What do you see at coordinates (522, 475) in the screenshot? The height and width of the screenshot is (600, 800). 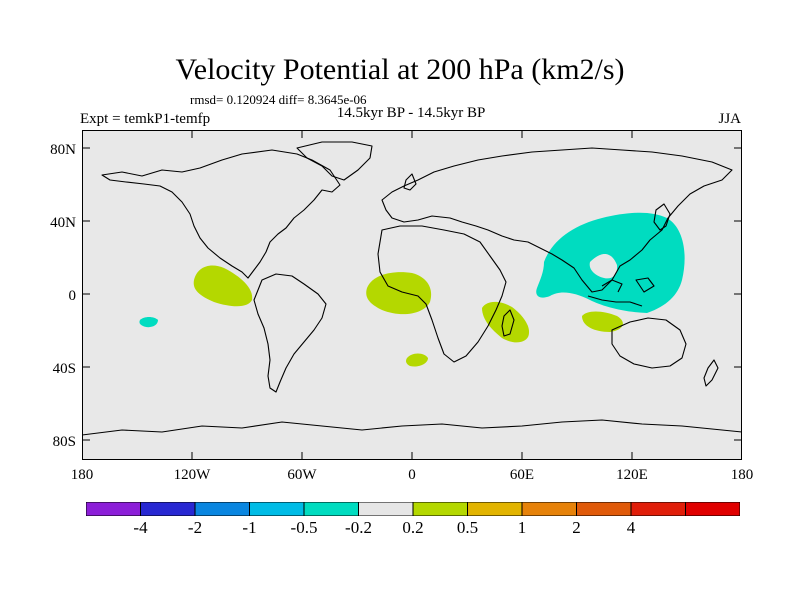 I see `lon-label-60e: 60E` at bounding box center [522, 475].